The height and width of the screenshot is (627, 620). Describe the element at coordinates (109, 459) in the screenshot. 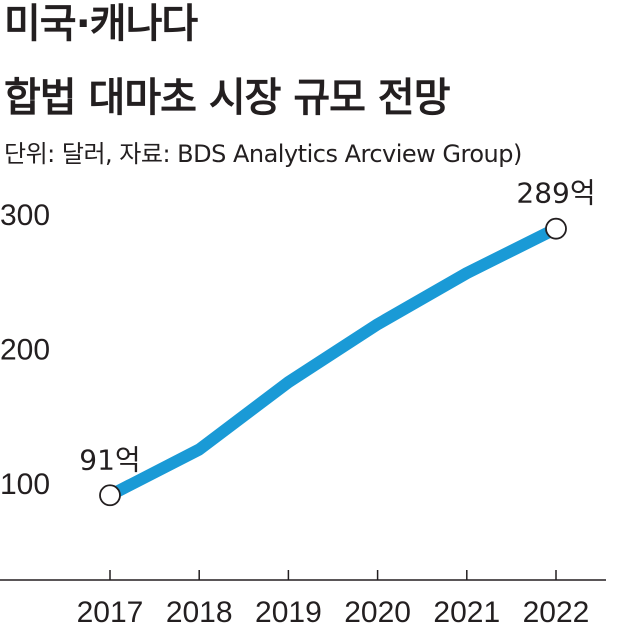

I see `data-label-2017: 91억` at that location.